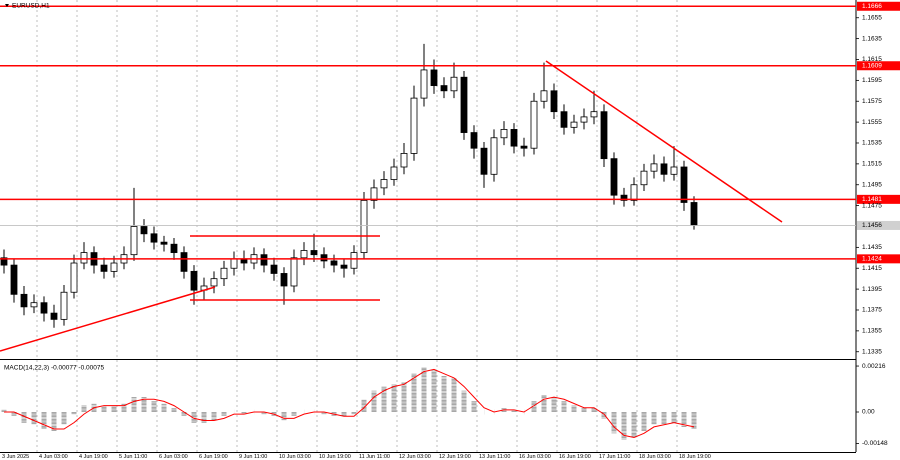  I want to click on y-tick-label: 1.1575, so click(872, 101).